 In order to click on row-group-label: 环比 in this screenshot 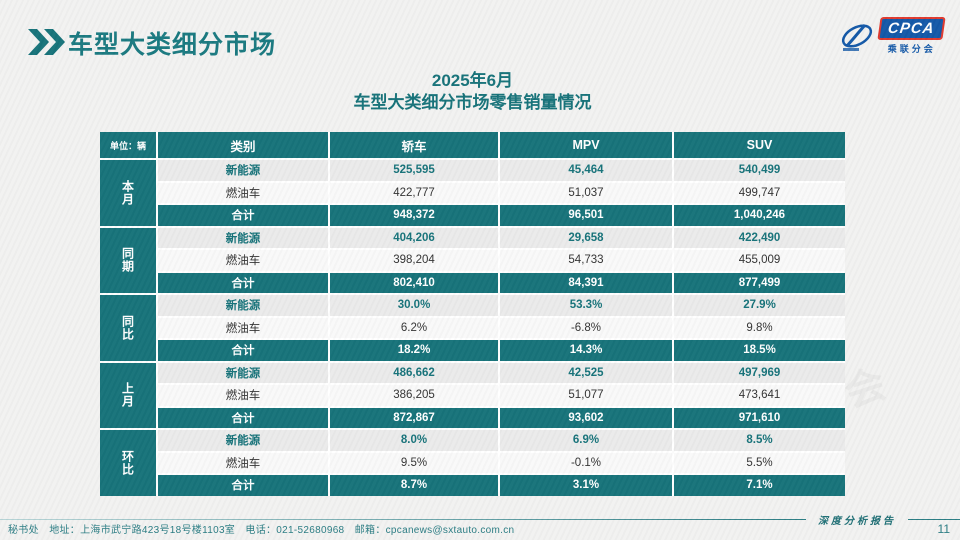, I will do `click(128, 463)`.